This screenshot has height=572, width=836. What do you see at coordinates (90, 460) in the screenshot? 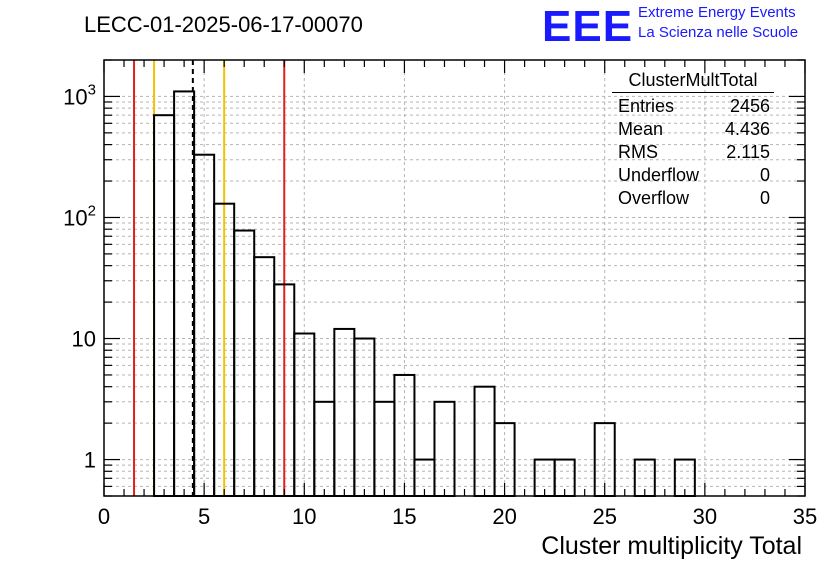
I see `y-tick-label: 1` at bounding box center [90, 460].